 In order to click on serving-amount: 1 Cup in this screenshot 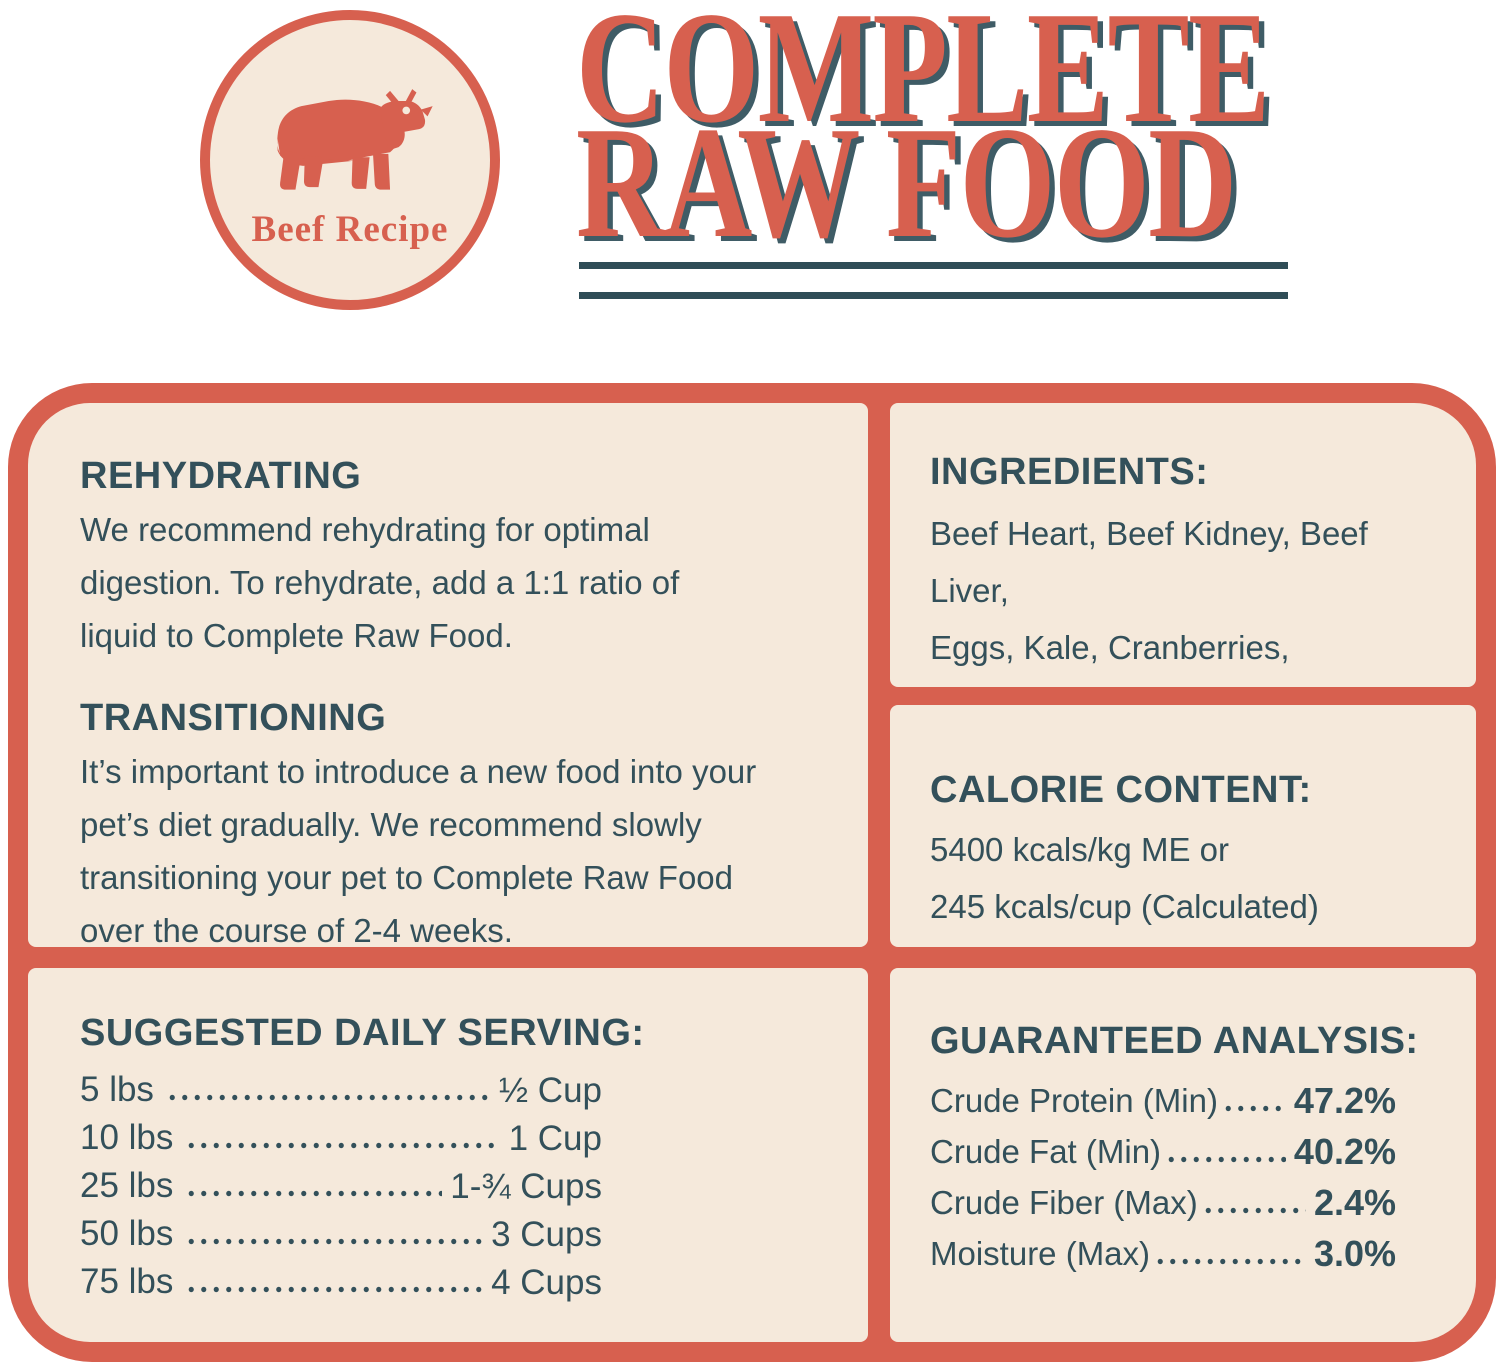, I will do `click(555, 1138)`.